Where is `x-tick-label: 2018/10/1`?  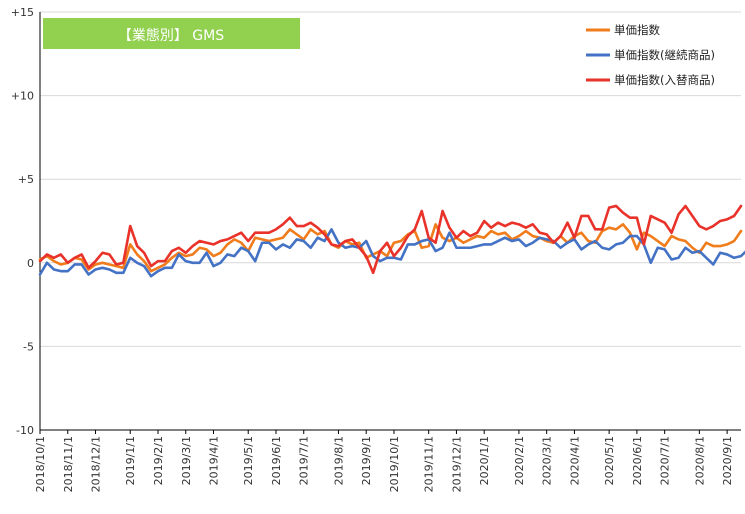 x-tick-label: 2018/10/1 is located at coordinates (40, 464).